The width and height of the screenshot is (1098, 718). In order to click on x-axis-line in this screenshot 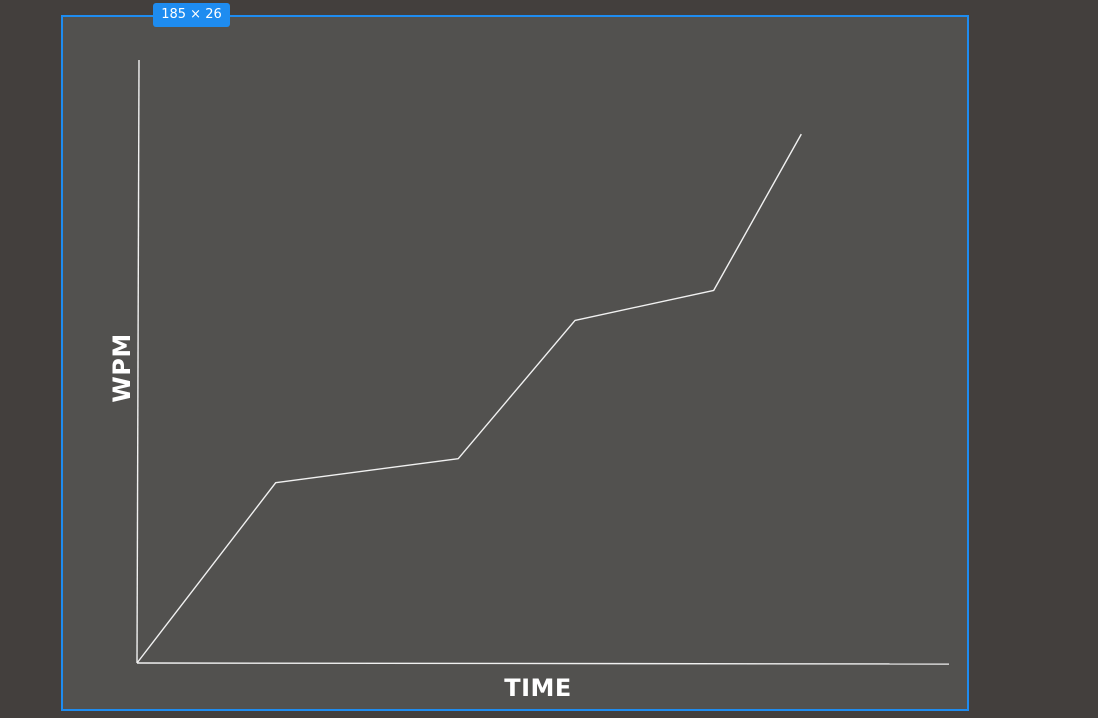, I will do `click(543, 663)`.